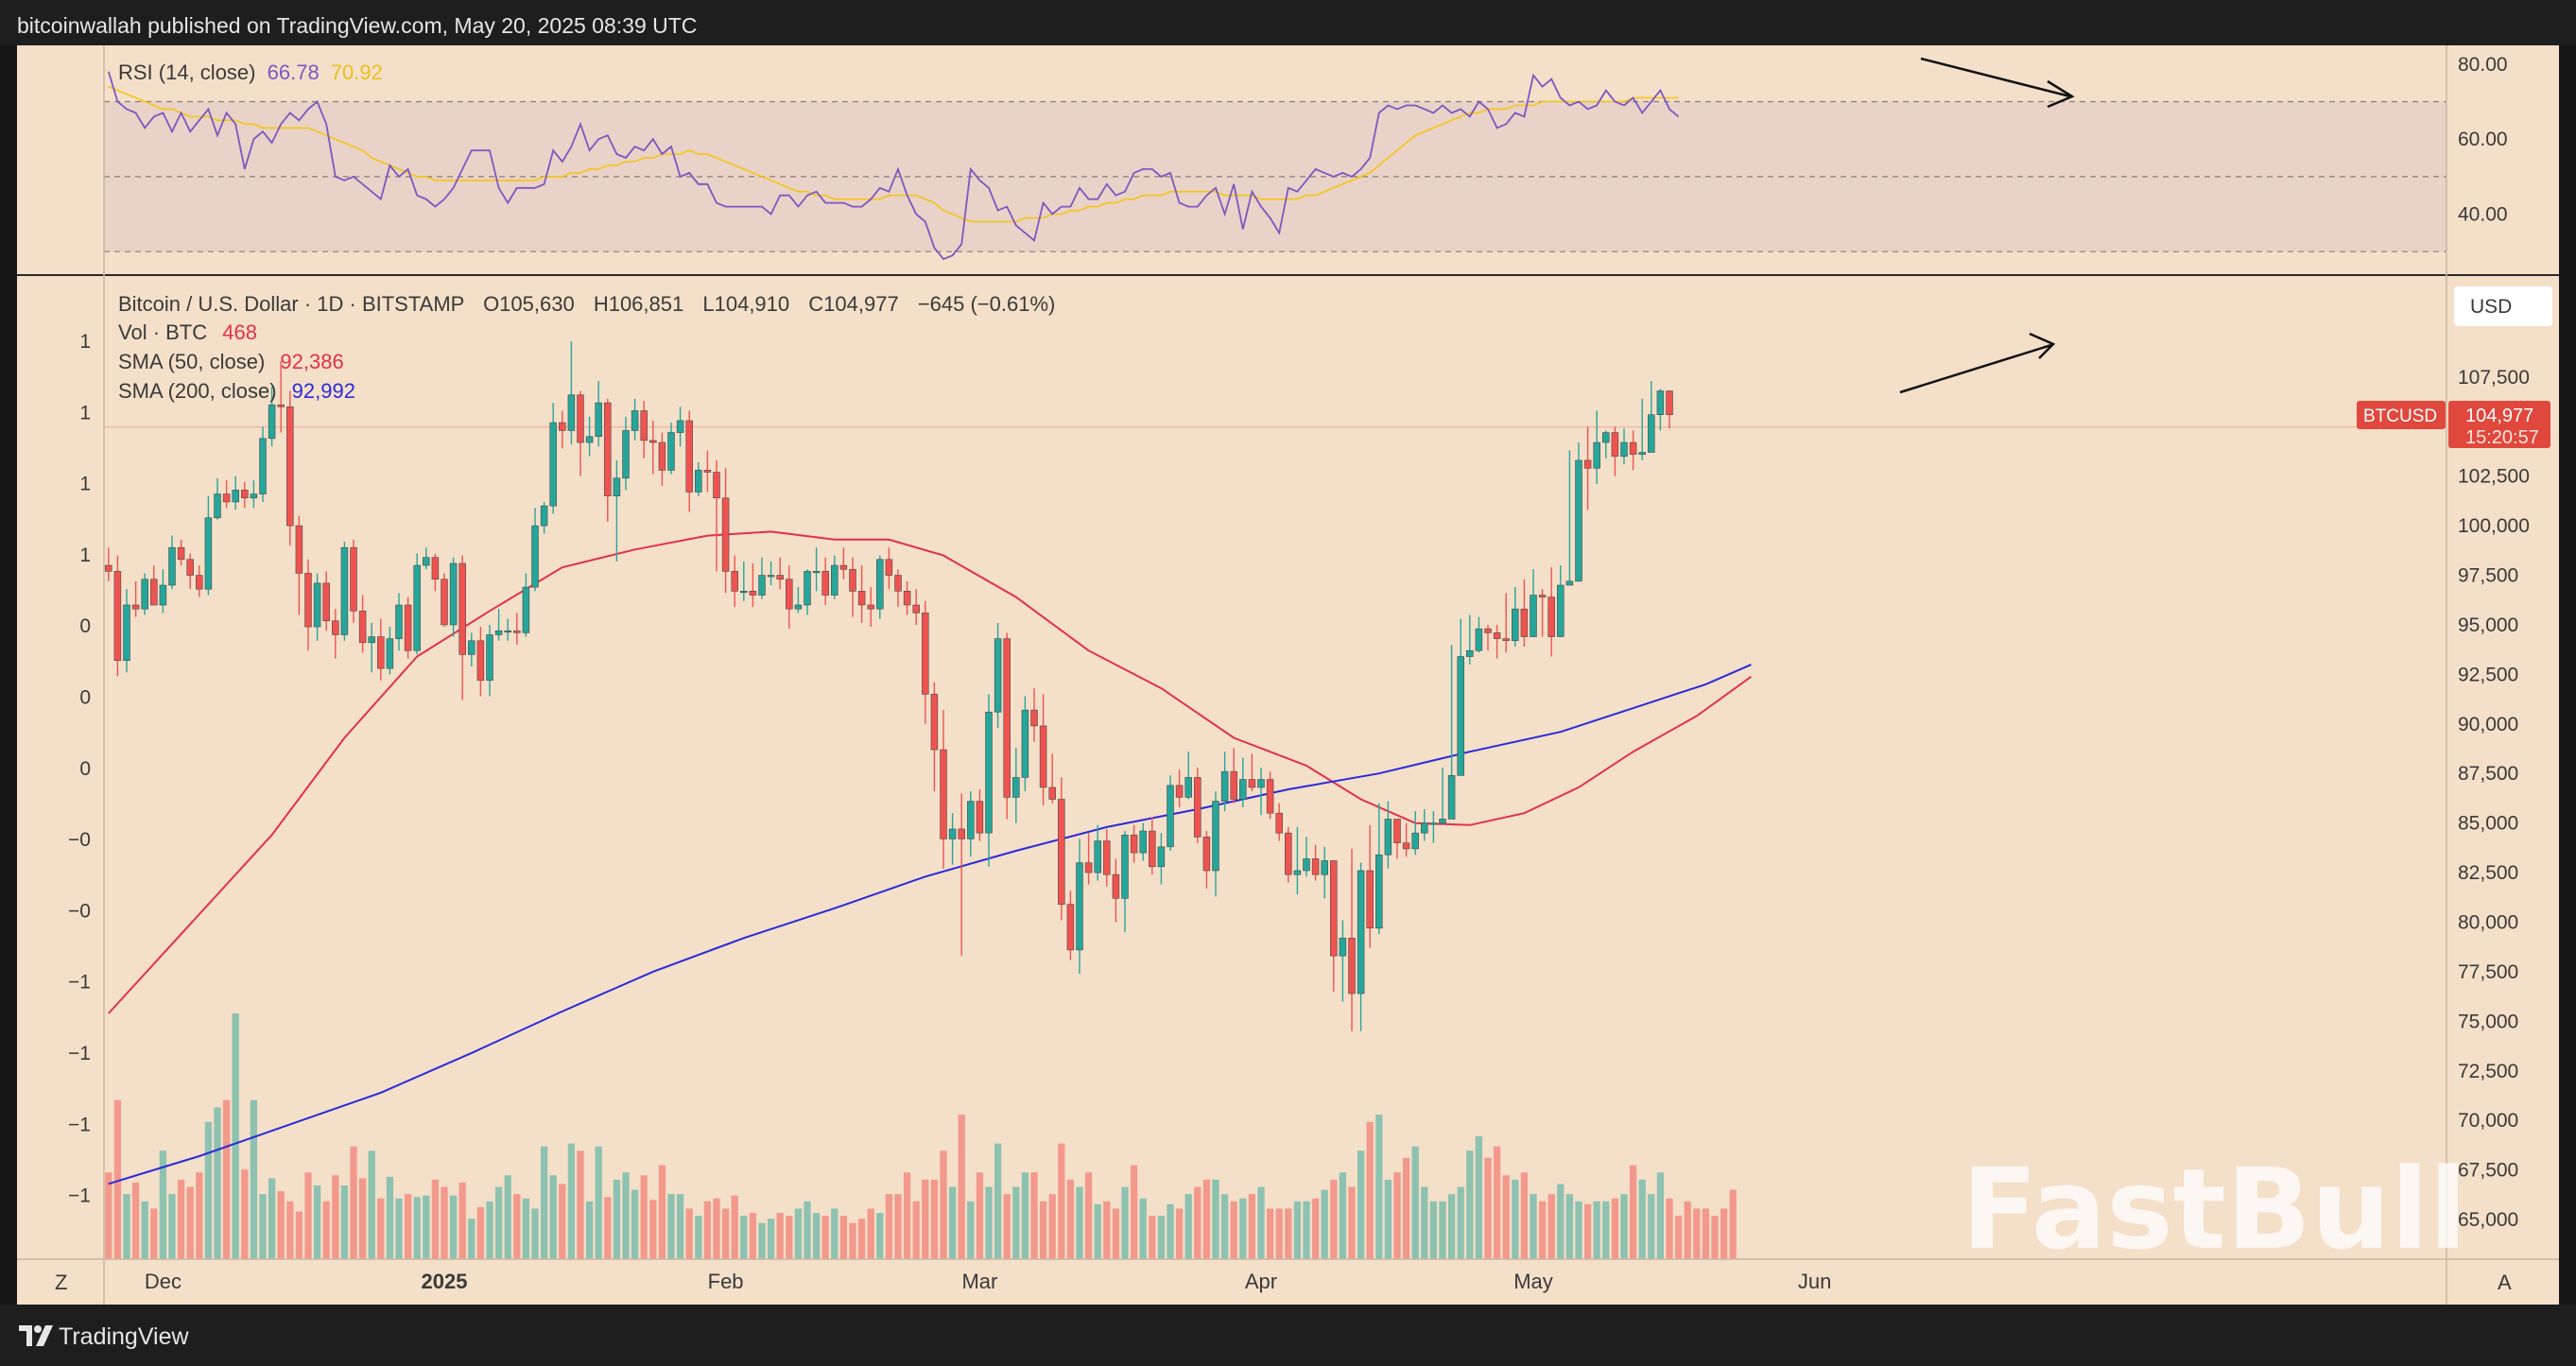  I want to click on left-scale-tick: 0, so click(85, 769).